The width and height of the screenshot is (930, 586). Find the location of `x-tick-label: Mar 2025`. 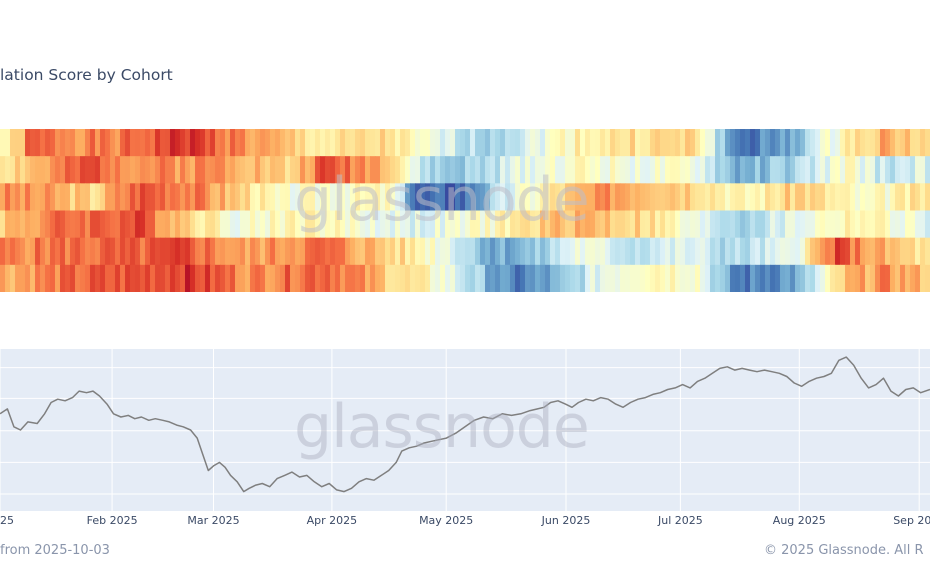

x-tick-label: Mar 2025 is located at coordinates (213, 520).